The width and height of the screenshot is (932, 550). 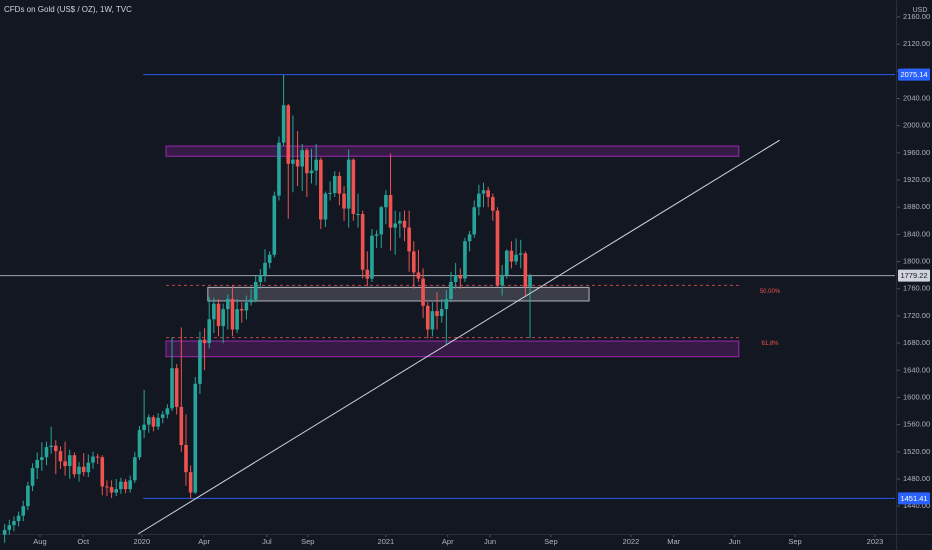 What do you see at coordinates (916, 43) in the screenshot?
I see `y-tick-label: 2120.00` at bounding box center [916, 43].